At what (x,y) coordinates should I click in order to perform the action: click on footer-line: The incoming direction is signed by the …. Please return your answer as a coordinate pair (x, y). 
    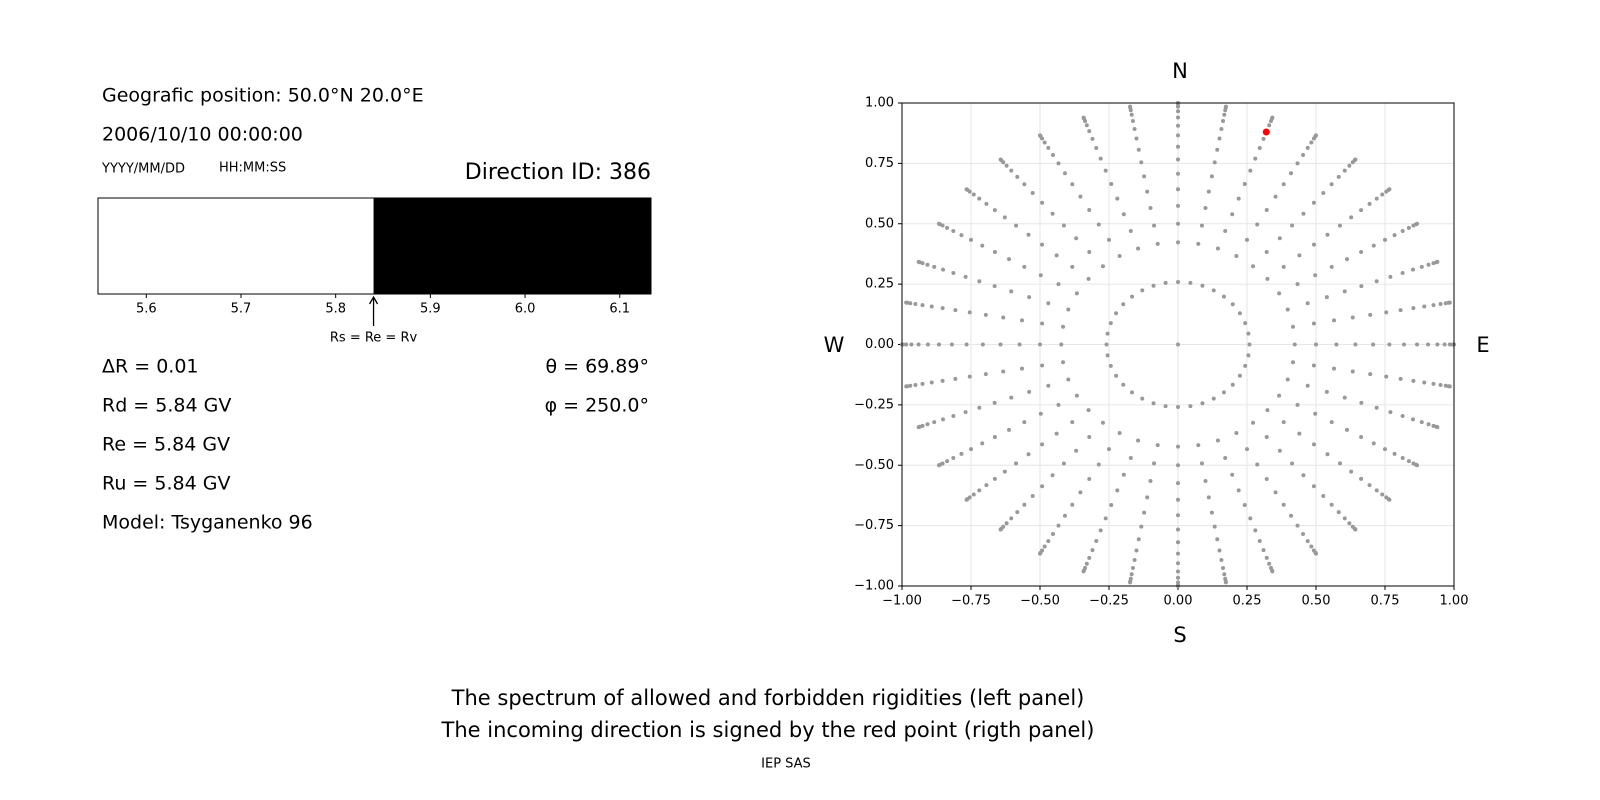
    Looking at the image, I should click on (768, 730).